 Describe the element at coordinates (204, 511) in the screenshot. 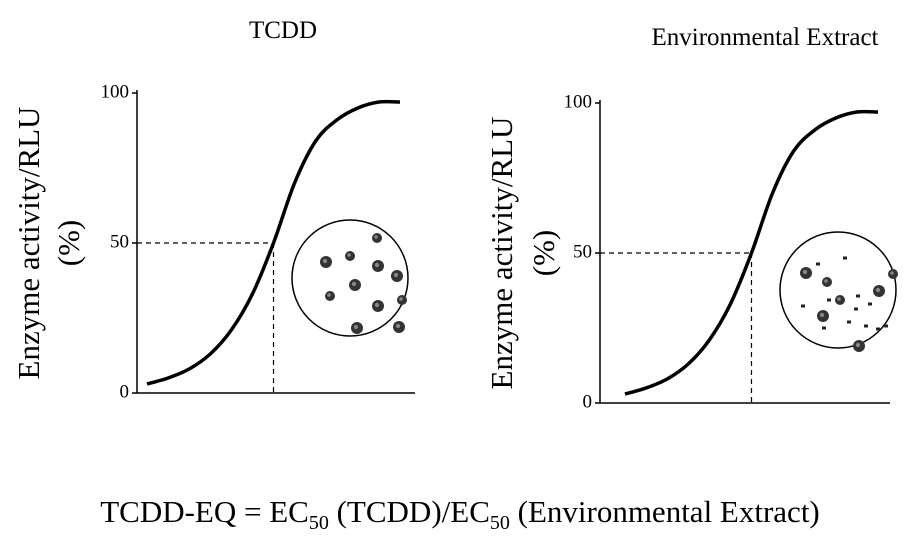

I see `formula-part: TCDD-EQ = EC` at that location.